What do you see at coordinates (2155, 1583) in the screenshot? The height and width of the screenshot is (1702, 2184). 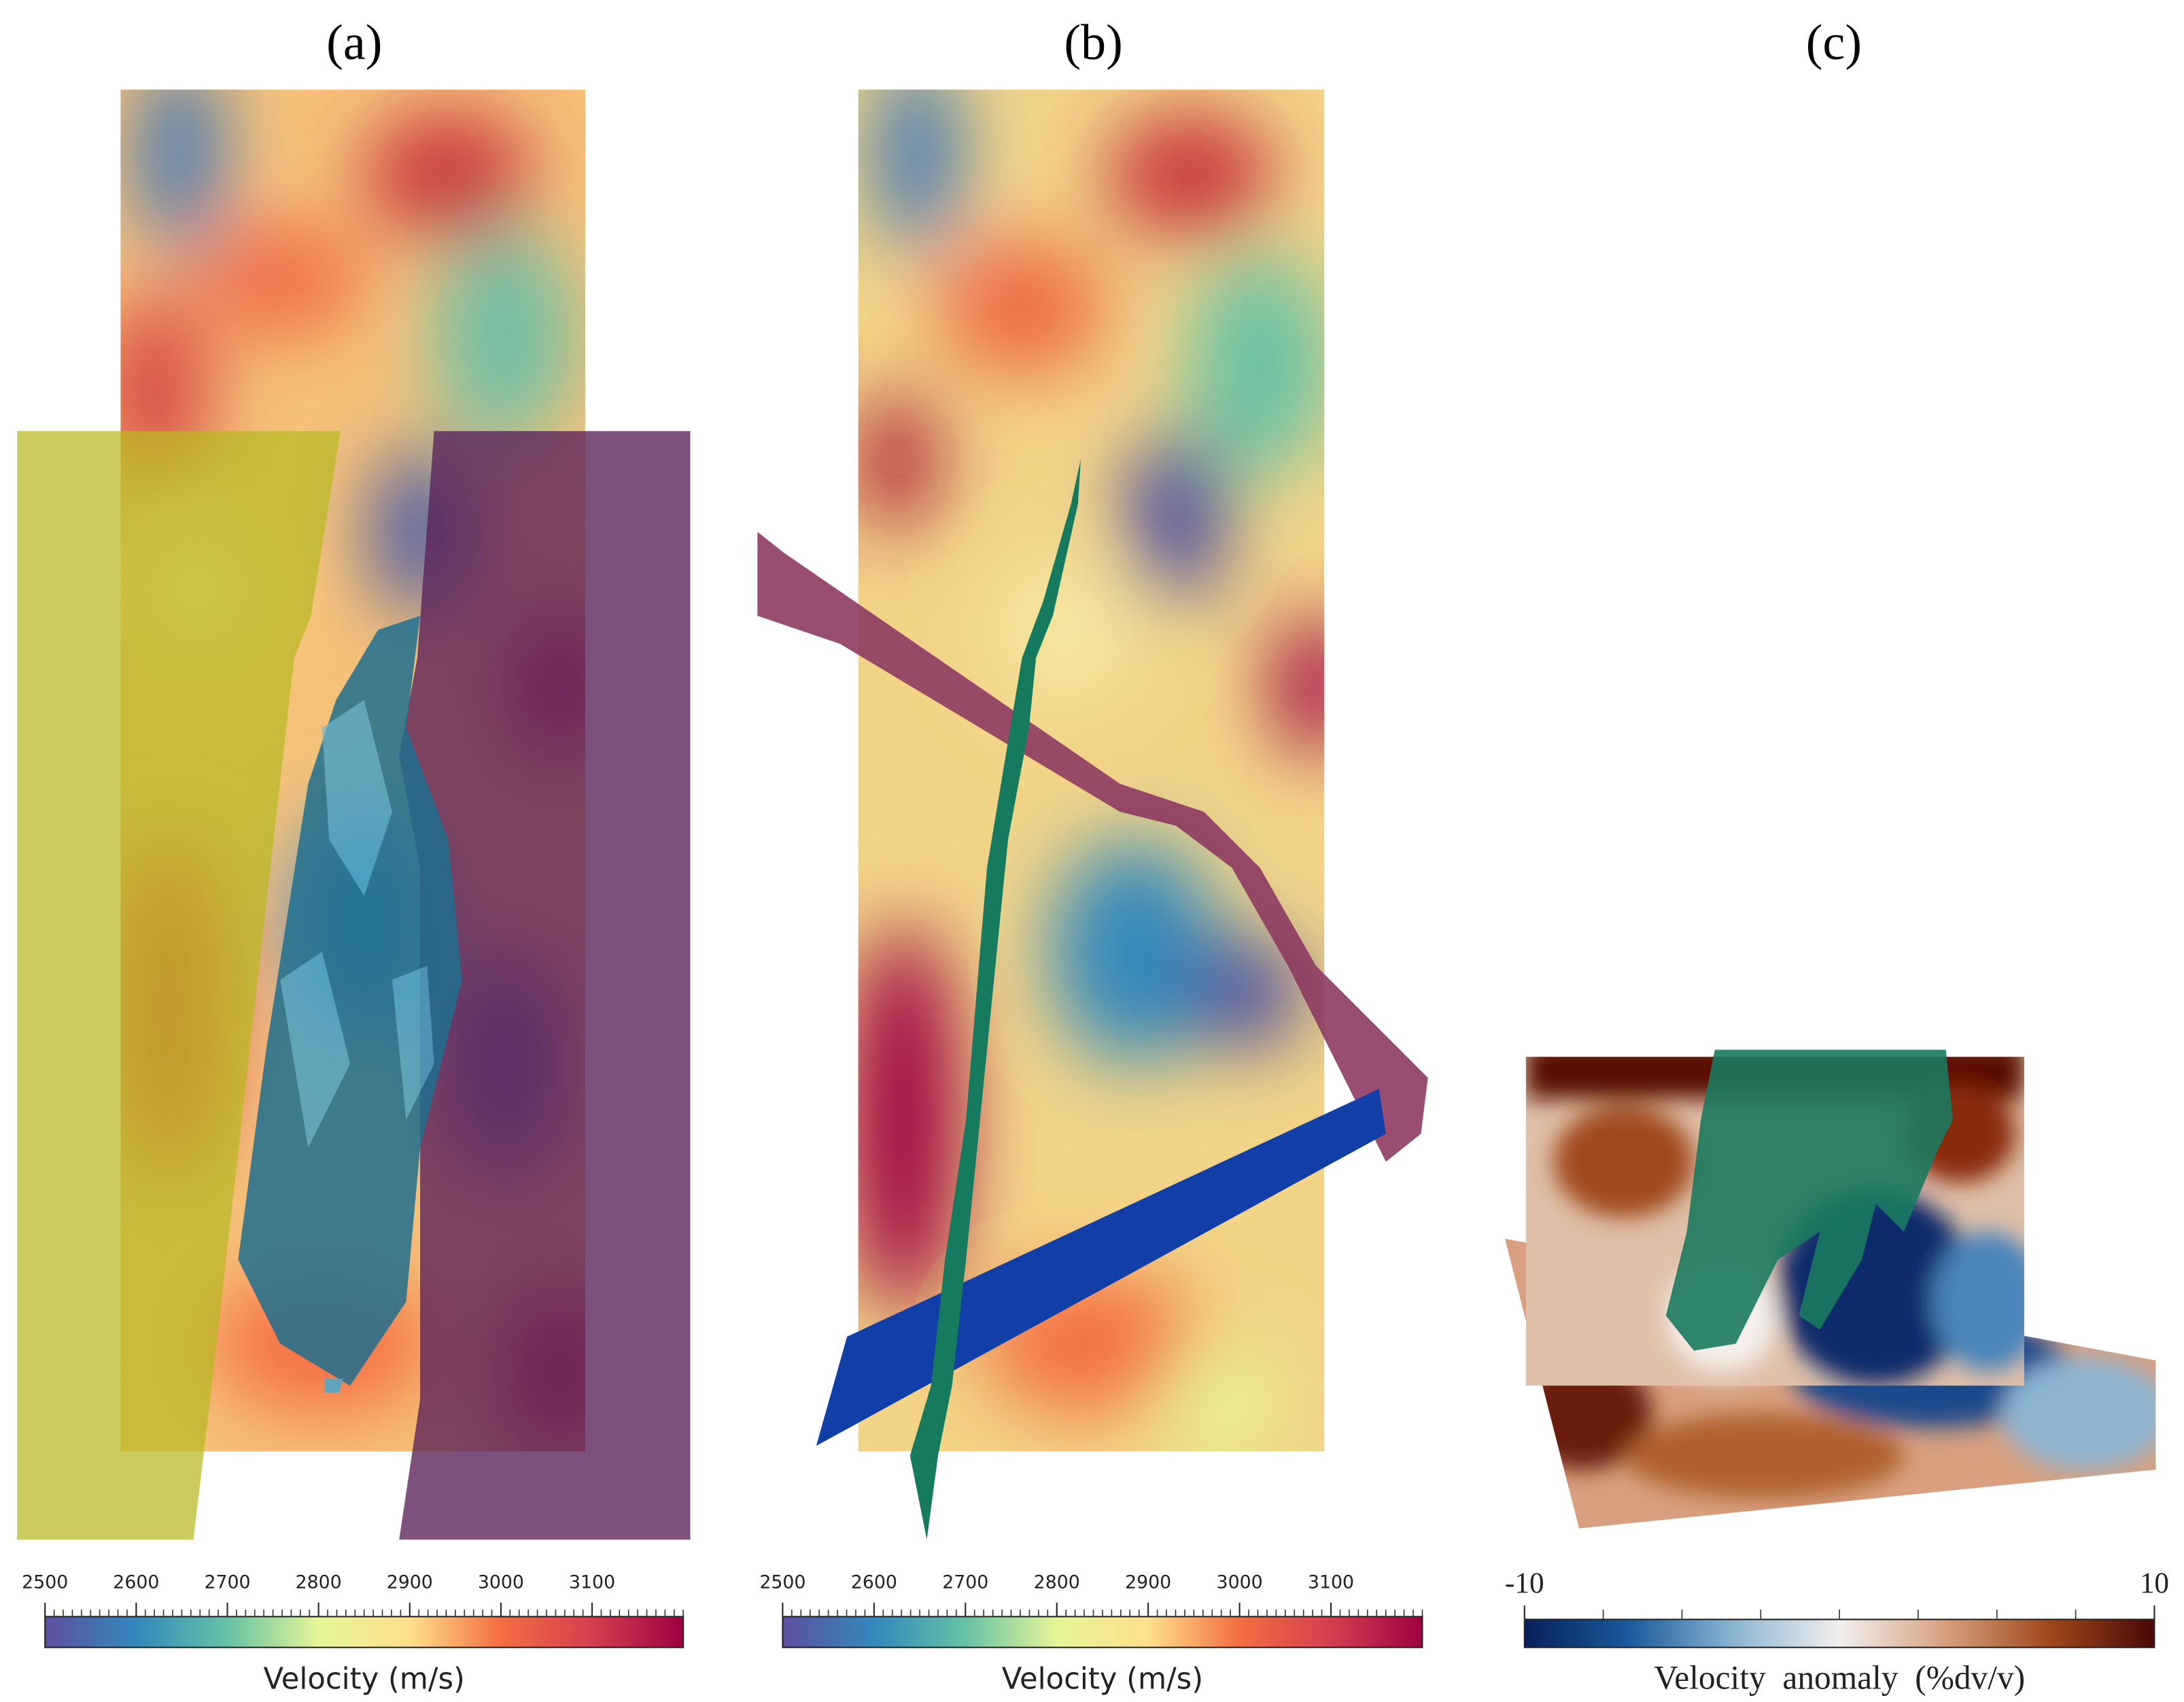 I see `tick-label: 10` at bounding box center [2155, 1583].